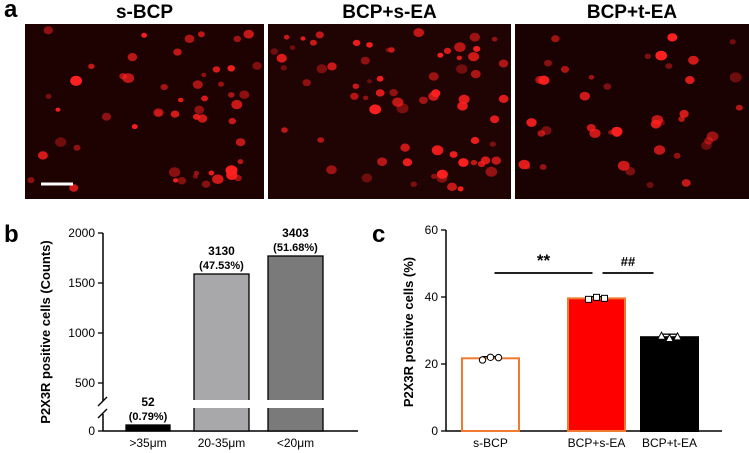 This screenshot has width=749, height=453. I want to click on value-label: 3130, so click(221, 251).